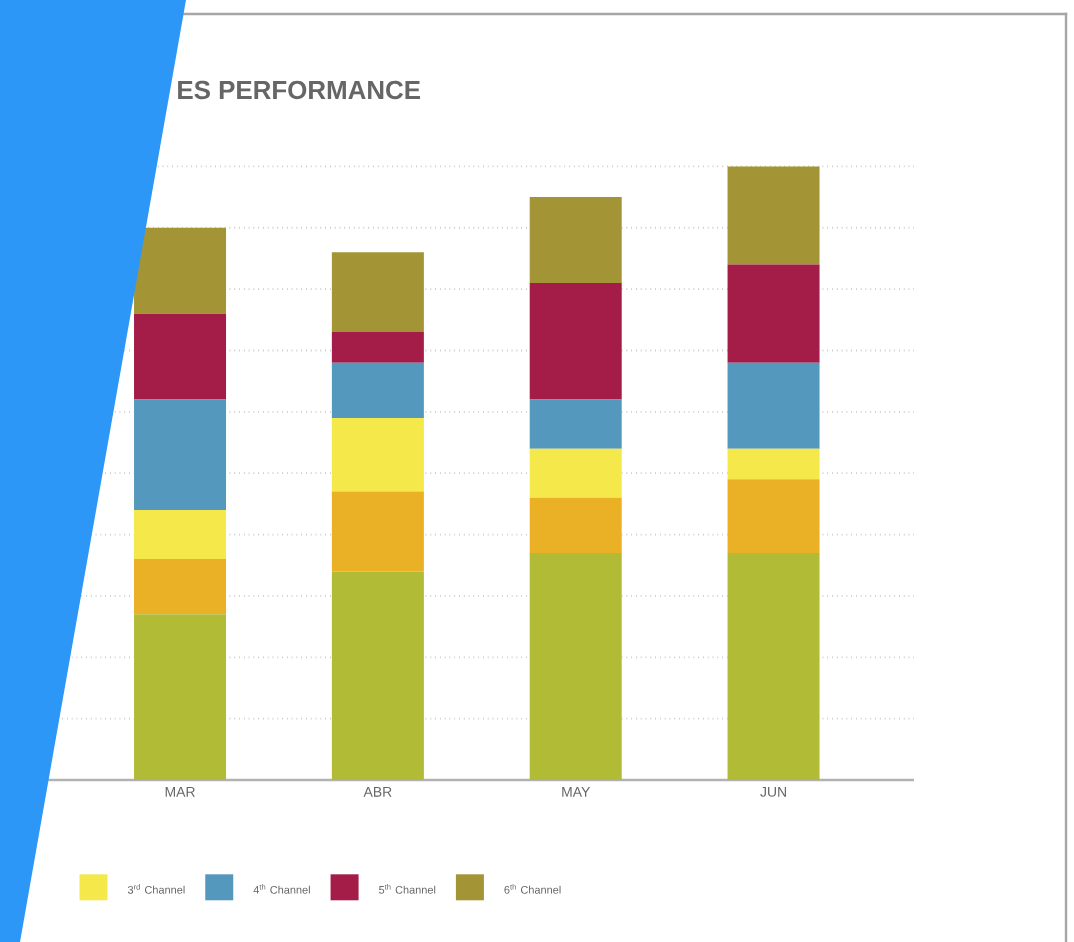 The height and width of the screenshot is (942, 1074). What do you see at coordinates (299, 90) in the screenshot?
I see `chart-title: ES PERFORMANCE` at bounding box center [299, 90].